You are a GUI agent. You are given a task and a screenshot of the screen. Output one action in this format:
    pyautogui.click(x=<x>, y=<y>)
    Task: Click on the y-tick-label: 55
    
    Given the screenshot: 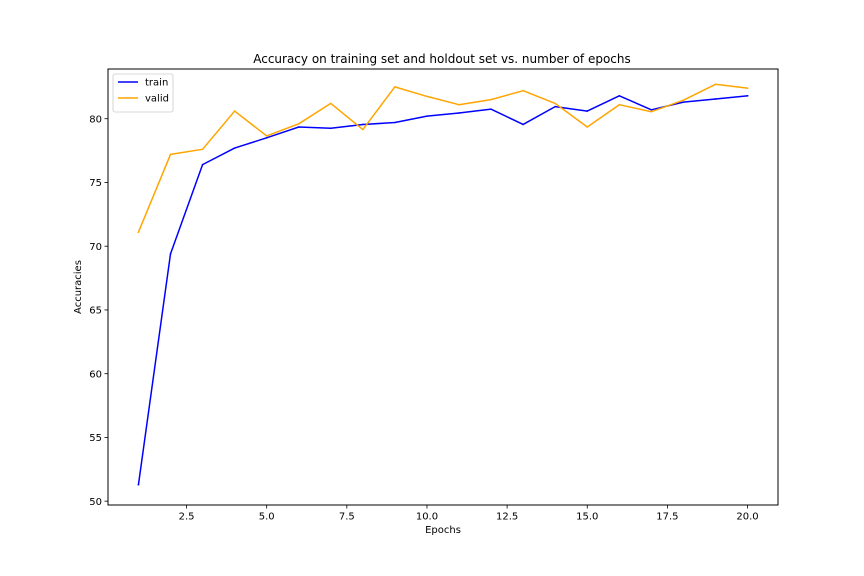 What is the action you would take?
    pyautogui.click(x=95, y=438)
    